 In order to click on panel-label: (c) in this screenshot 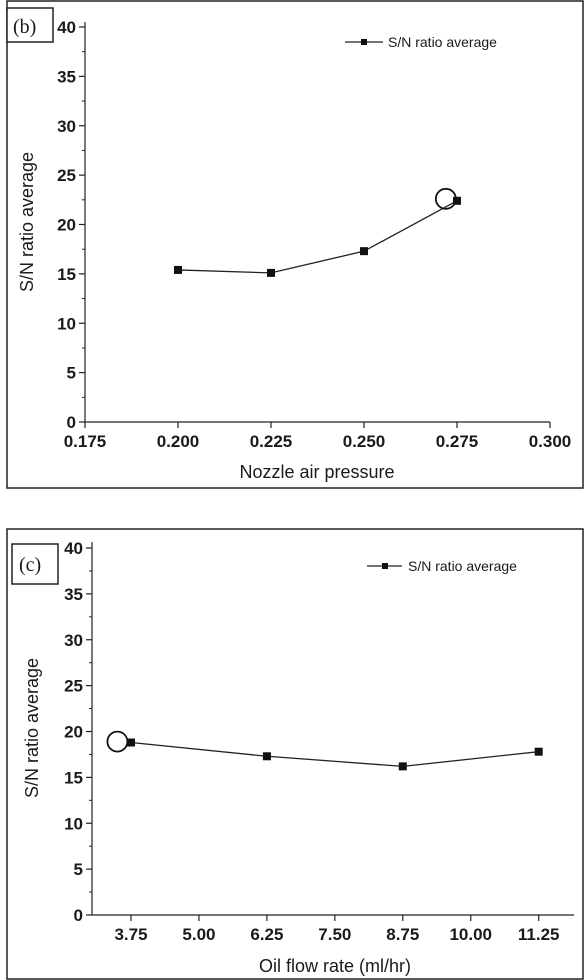, I will do `click(30, 565)`.